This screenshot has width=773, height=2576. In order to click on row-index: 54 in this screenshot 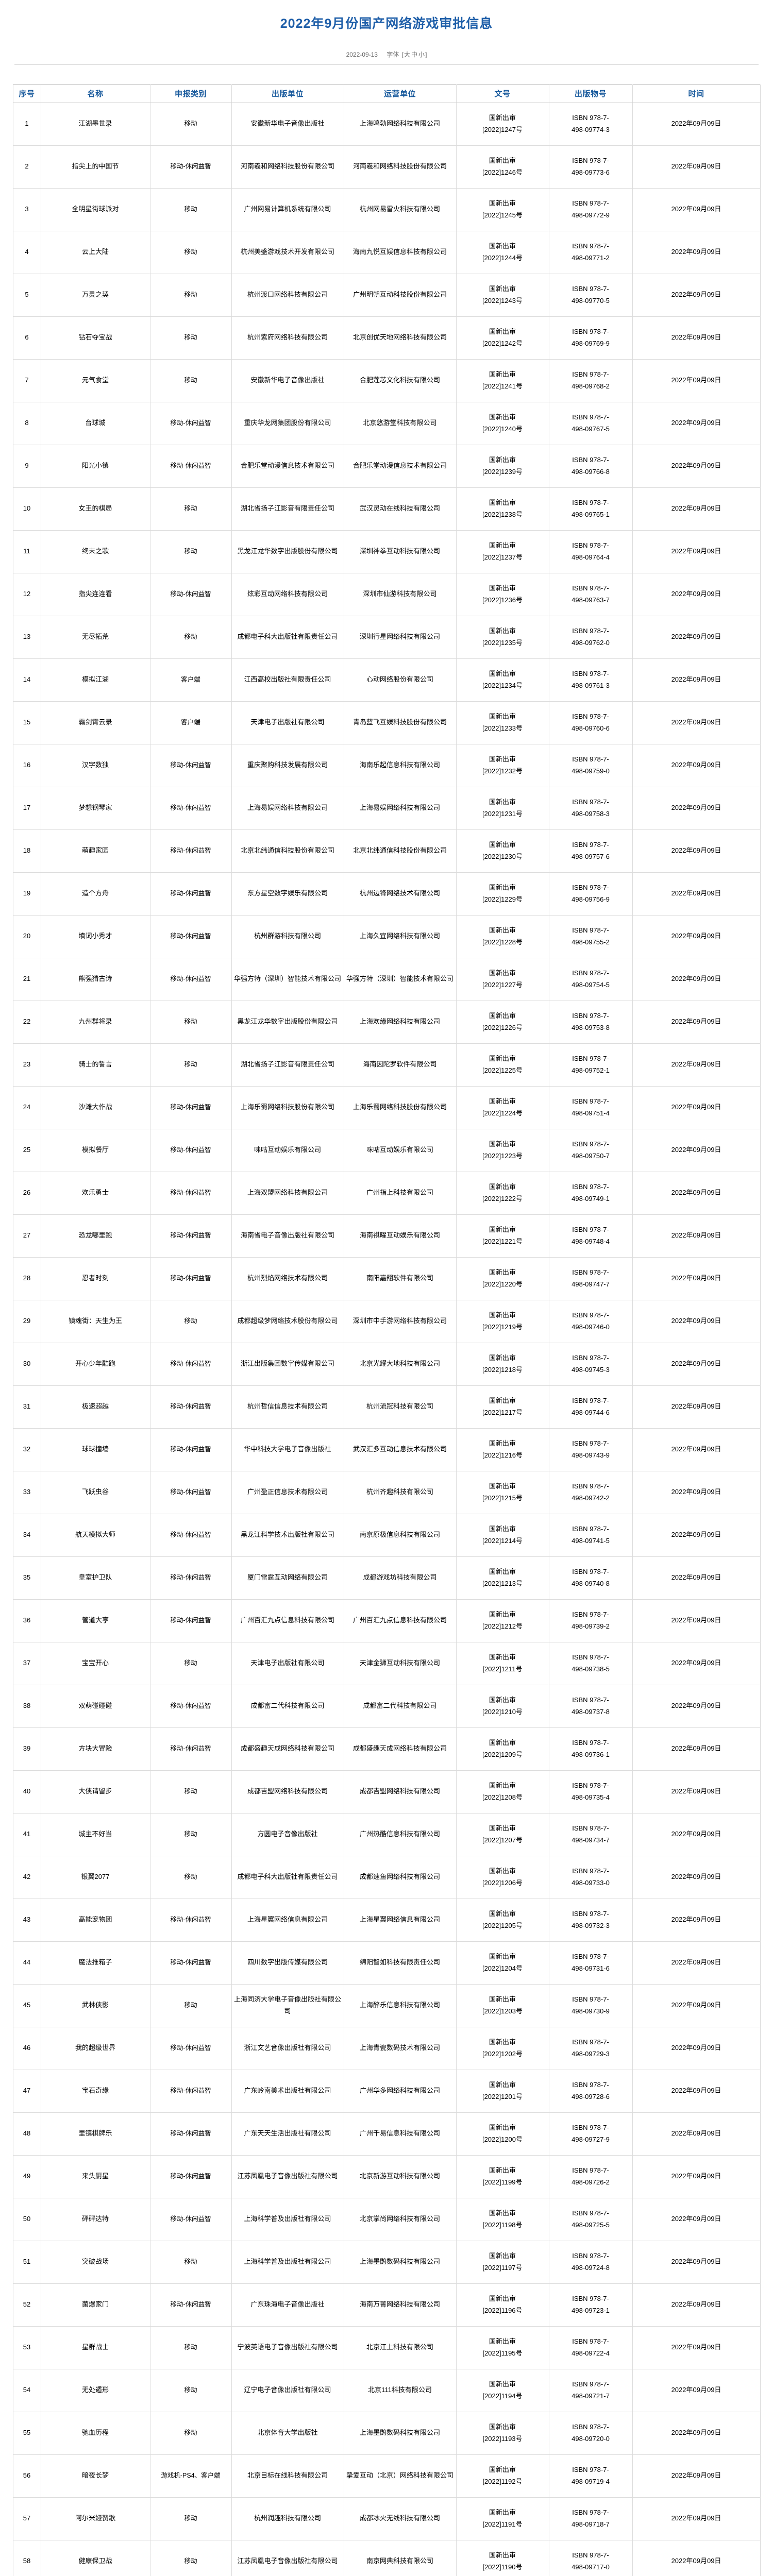, I will do `click(27, 2390)`.